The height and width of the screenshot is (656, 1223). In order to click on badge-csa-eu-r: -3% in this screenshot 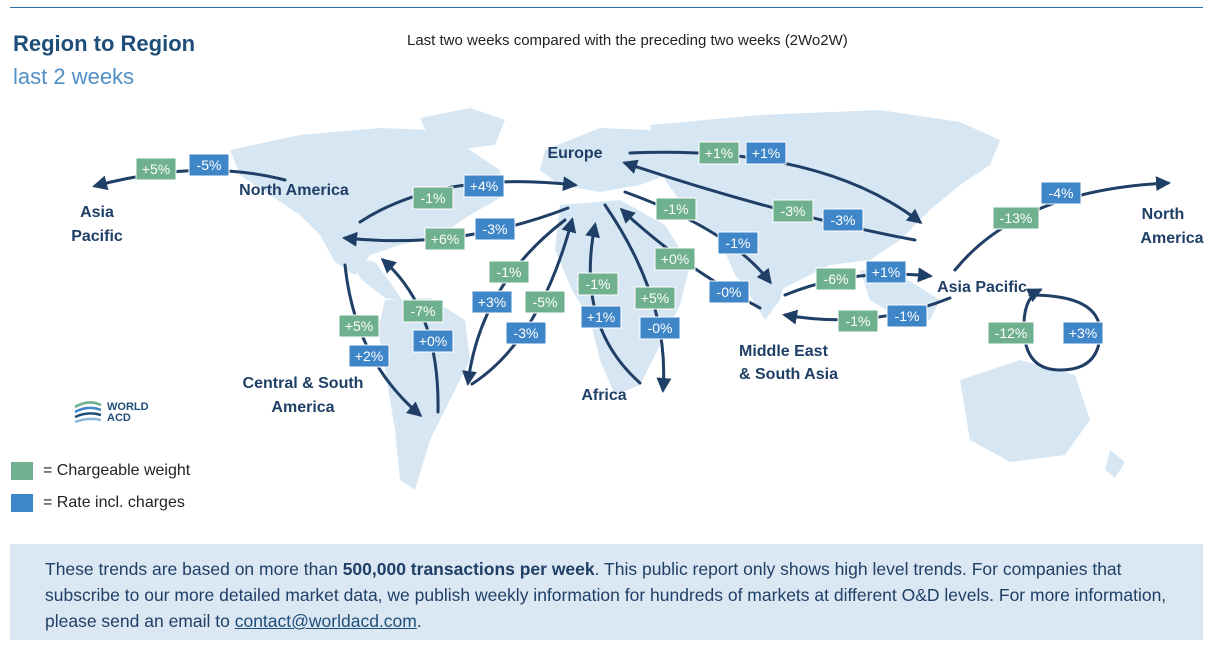, I will do `click(526, 333)`.